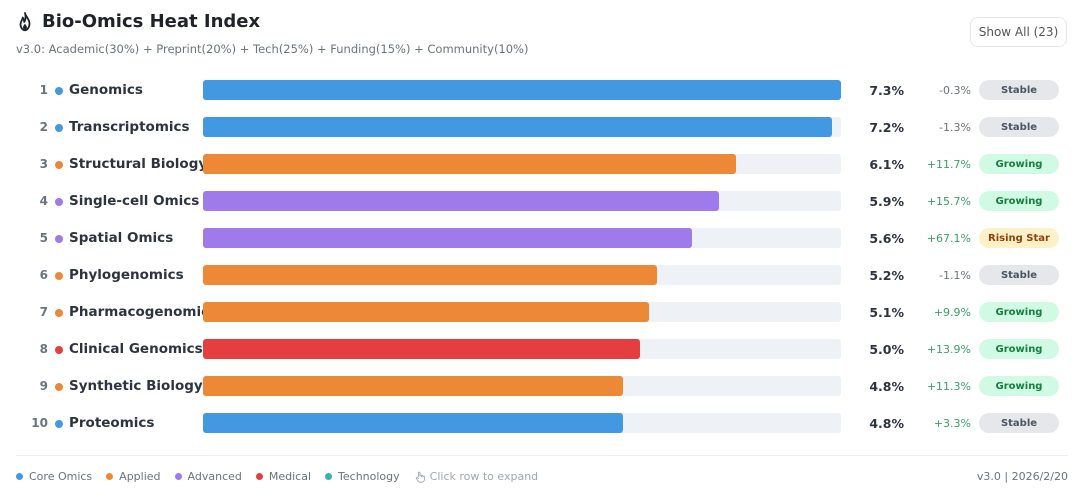 Image resolution: width=1080 pixels, height=494 pixels. What do you see at coordinates (151, 21) in the screenshot?
I see `page-title: Bio-Omics Heat Index` at bounding box center [151, 21].